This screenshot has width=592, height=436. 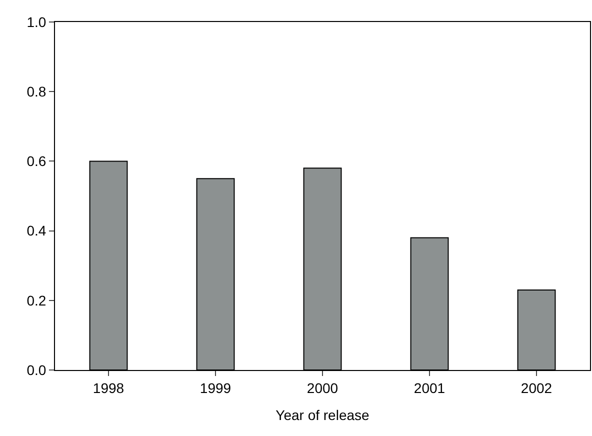 I want to click on y-tick-label: 0.4, so click(x=36, y=230).